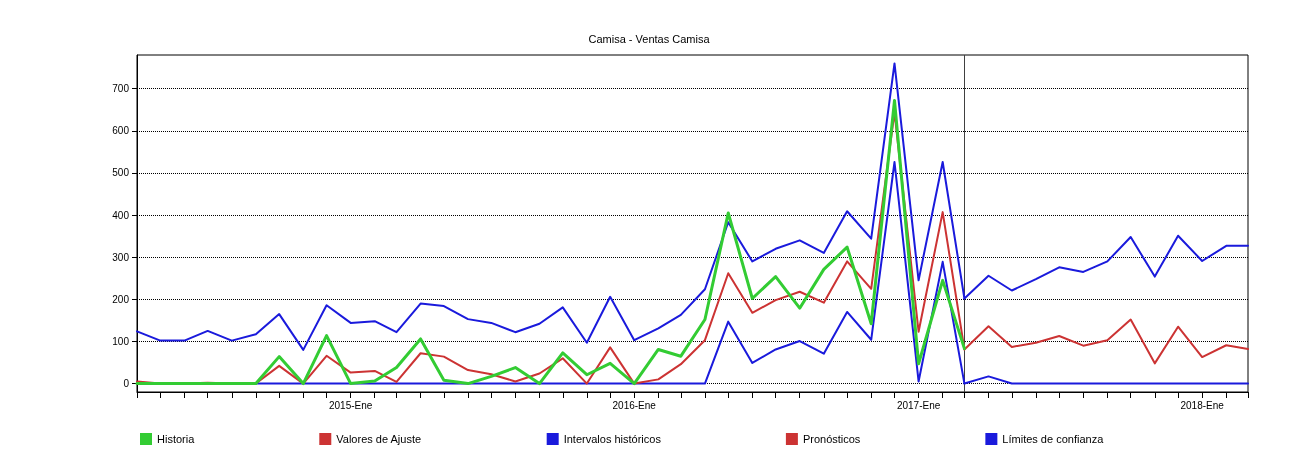 This screenshot has height=452, width=1298. What do you see at coordinates (649, 38) in the screenshot?
I see `chart-title: Camisa - Ventas Camisa` at bounding box center [649, 38].